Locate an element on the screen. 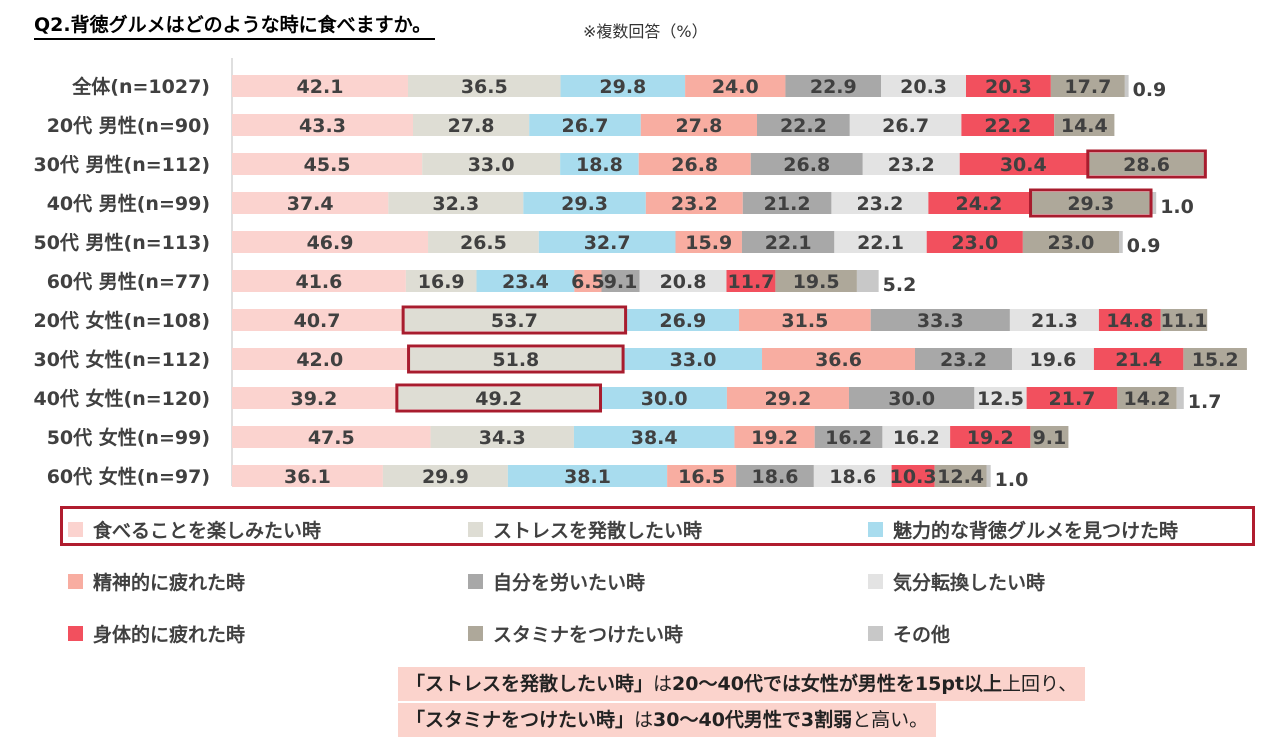 The height and width of the screenshot is (751, 1261). data-label: 53.7 is located at coordinates (514, 321).